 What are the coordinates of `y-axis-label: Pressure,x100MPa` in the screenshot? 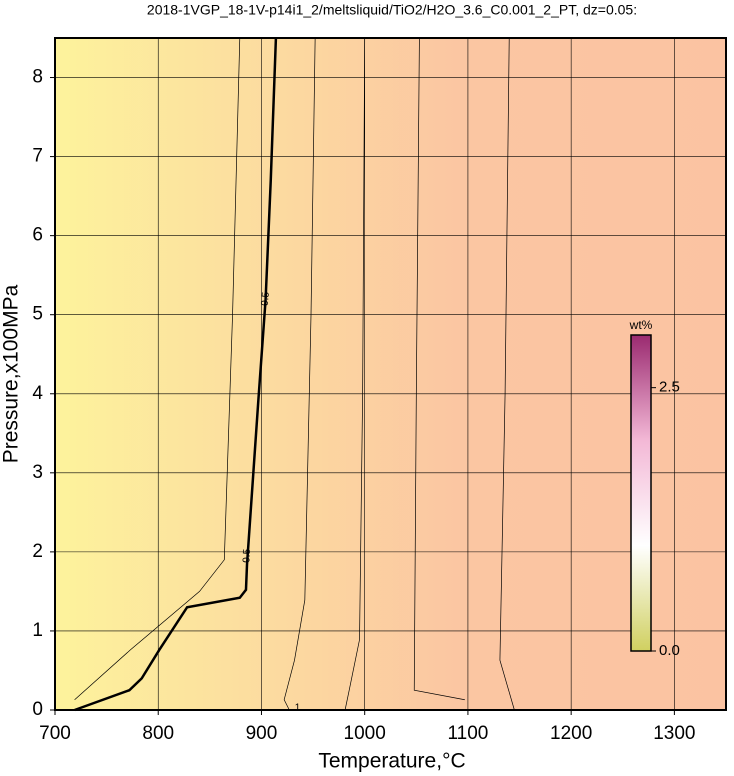 It's located at (11, 373).